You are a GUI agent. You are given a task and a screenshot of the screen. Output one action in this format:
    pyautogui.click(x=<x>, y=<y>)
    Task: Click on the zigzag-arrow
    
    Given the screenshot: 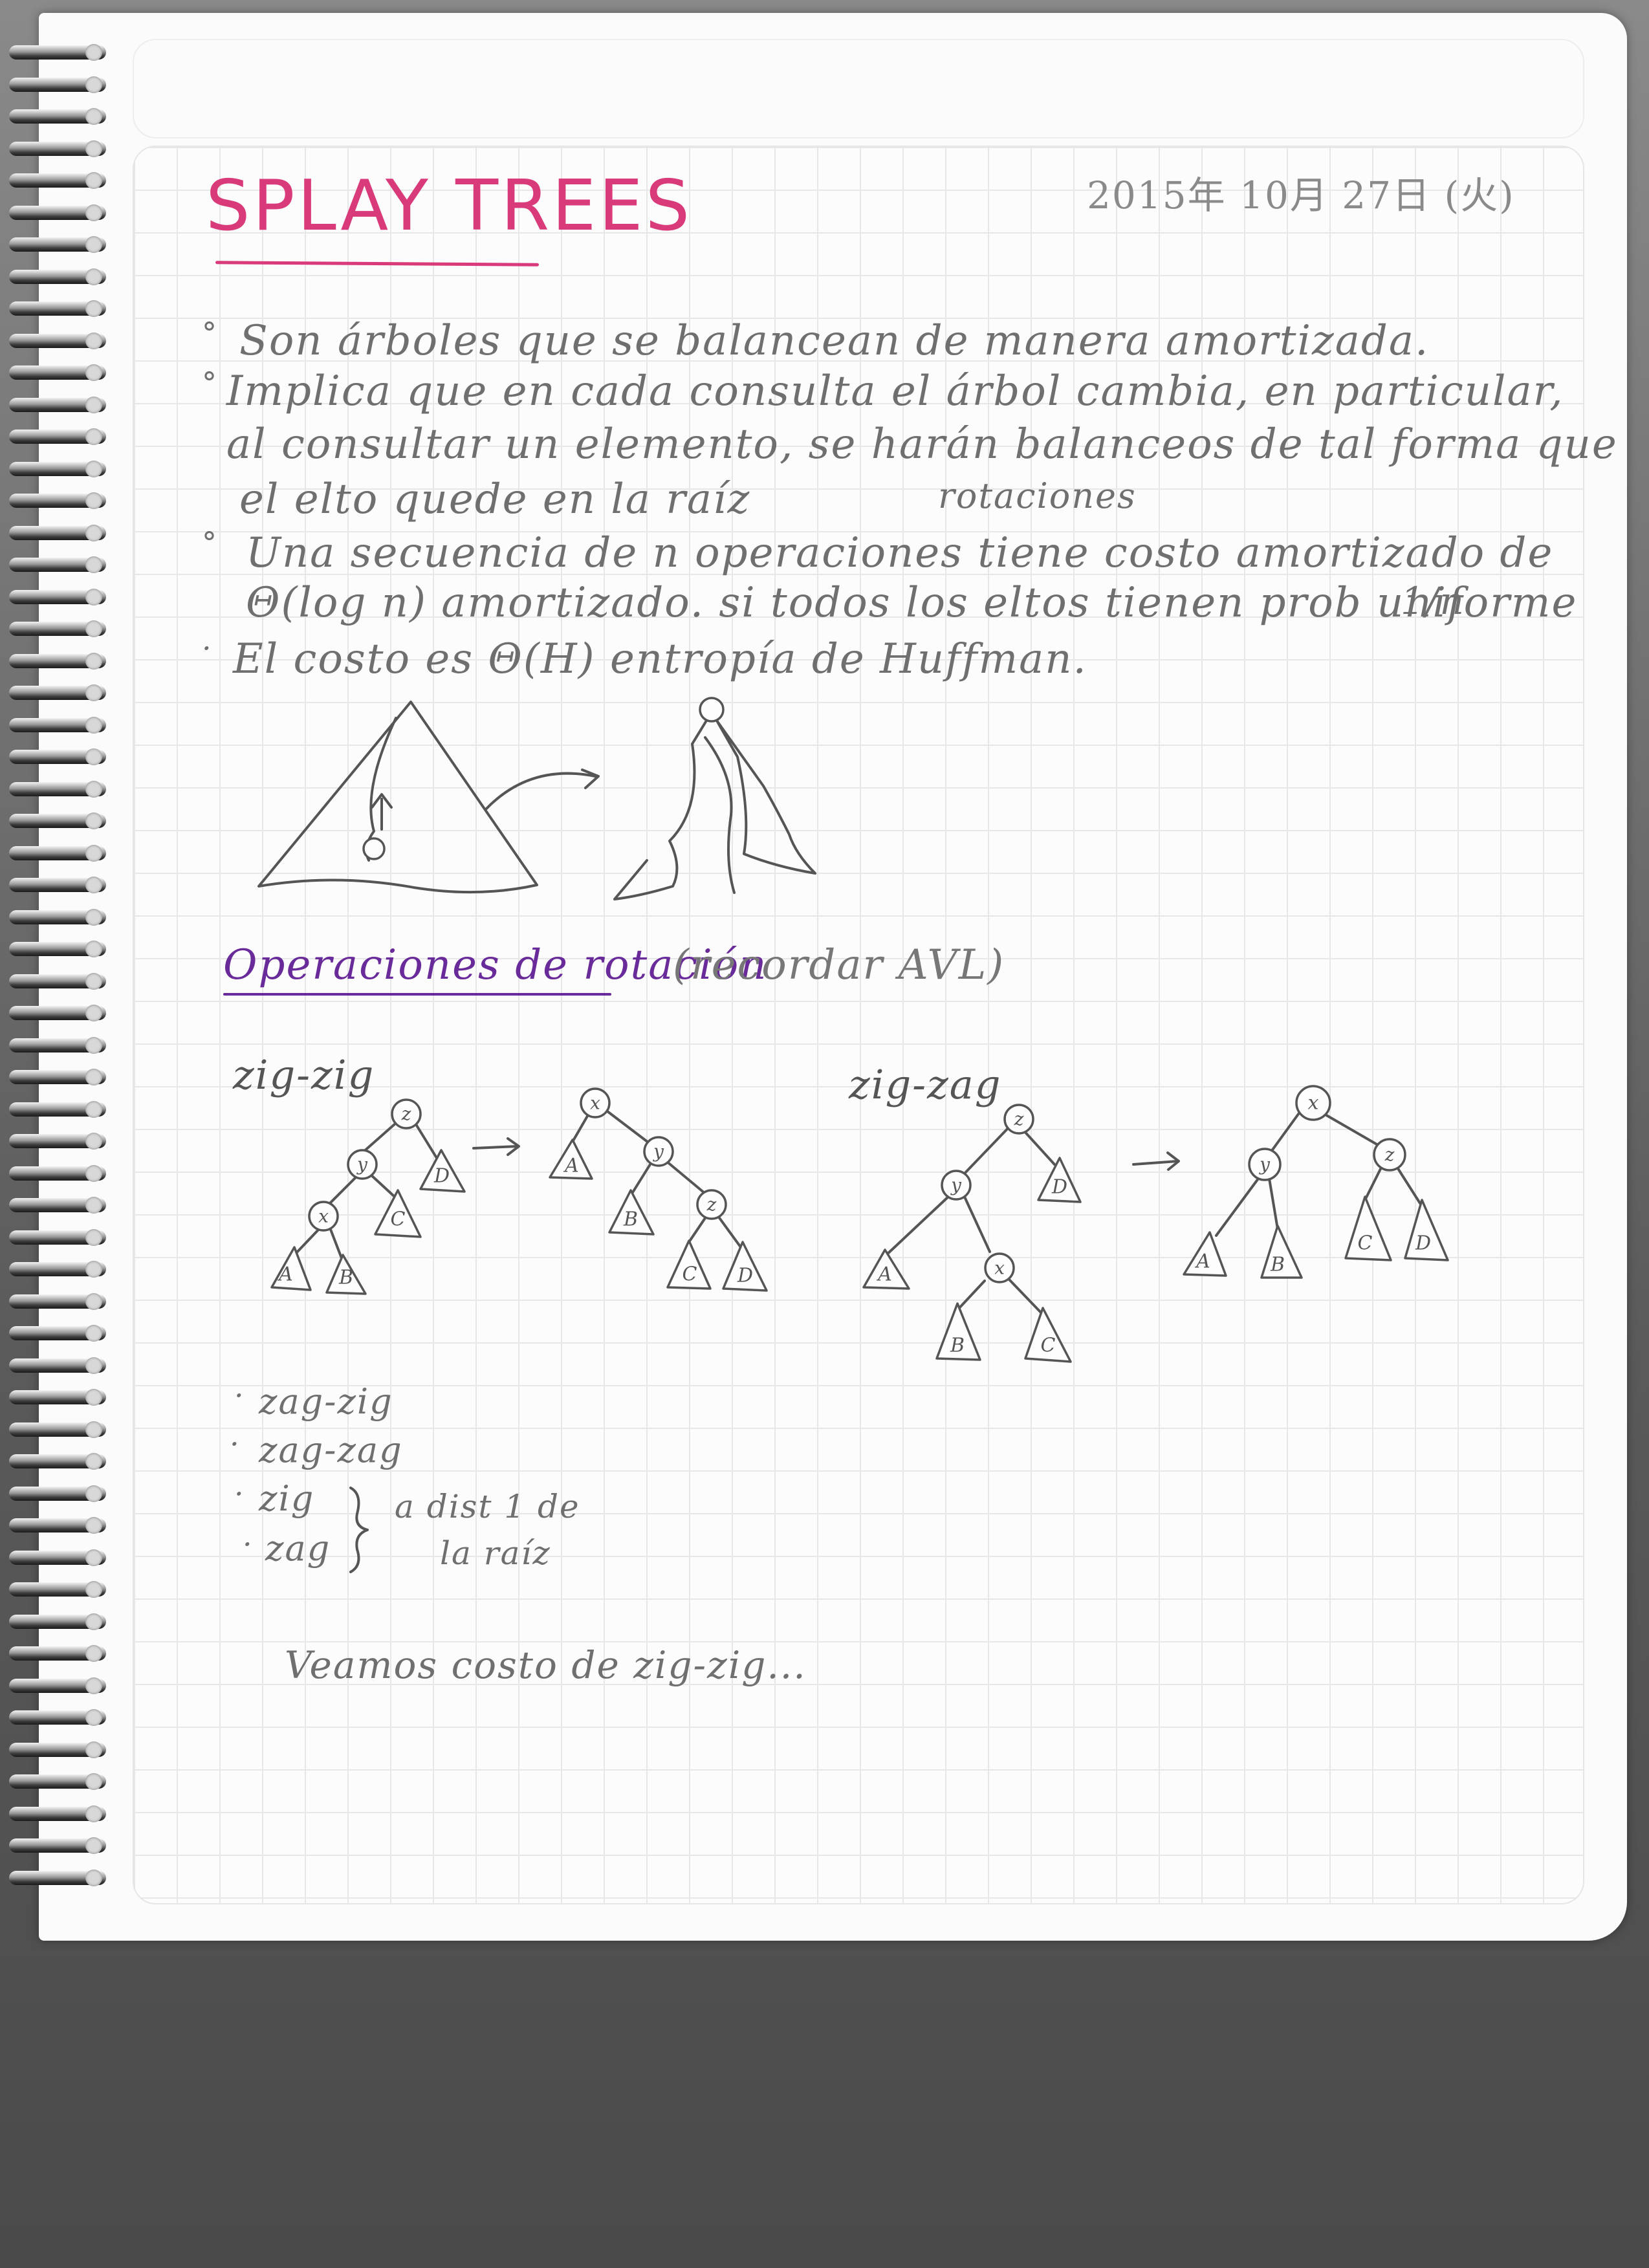 What is the action you would take?
    pyautogui.click(x=1155, y=1163)
    